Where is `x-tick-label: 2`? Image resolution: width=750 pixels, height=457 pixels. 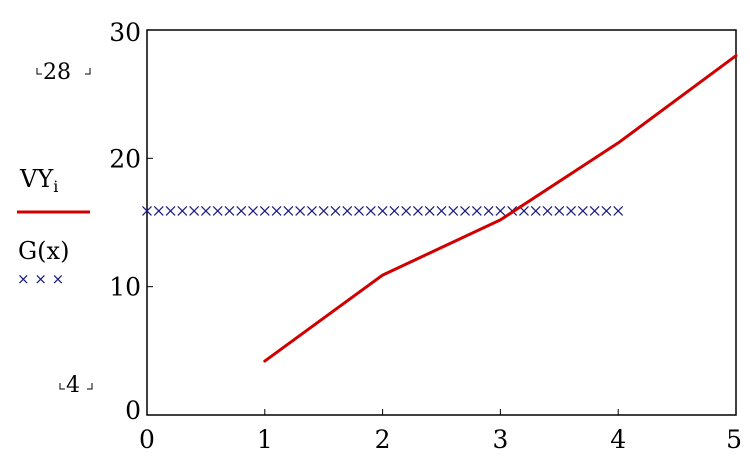 x-tick-label: 2 is located at coordinates (383, 439).